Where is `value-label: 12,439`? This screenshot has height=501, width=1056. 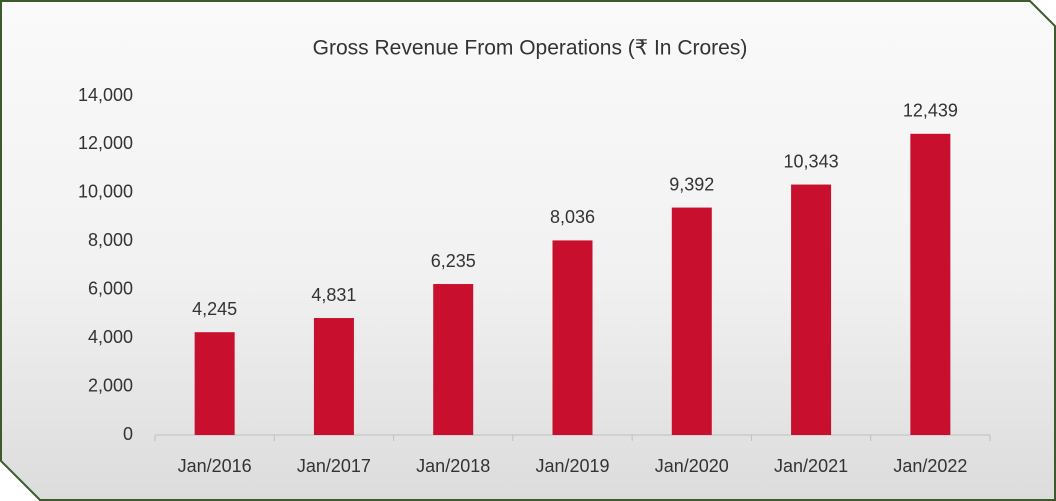
value-label: 12,439 is located at coordinates (930, 111).